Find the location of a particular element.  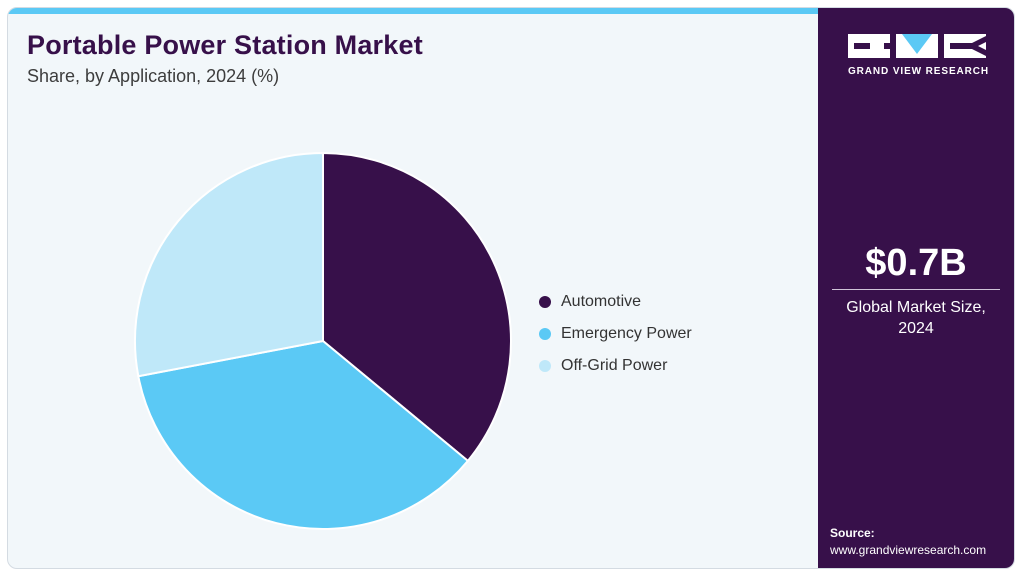

logo-marks is located at coordinates (918, 46).